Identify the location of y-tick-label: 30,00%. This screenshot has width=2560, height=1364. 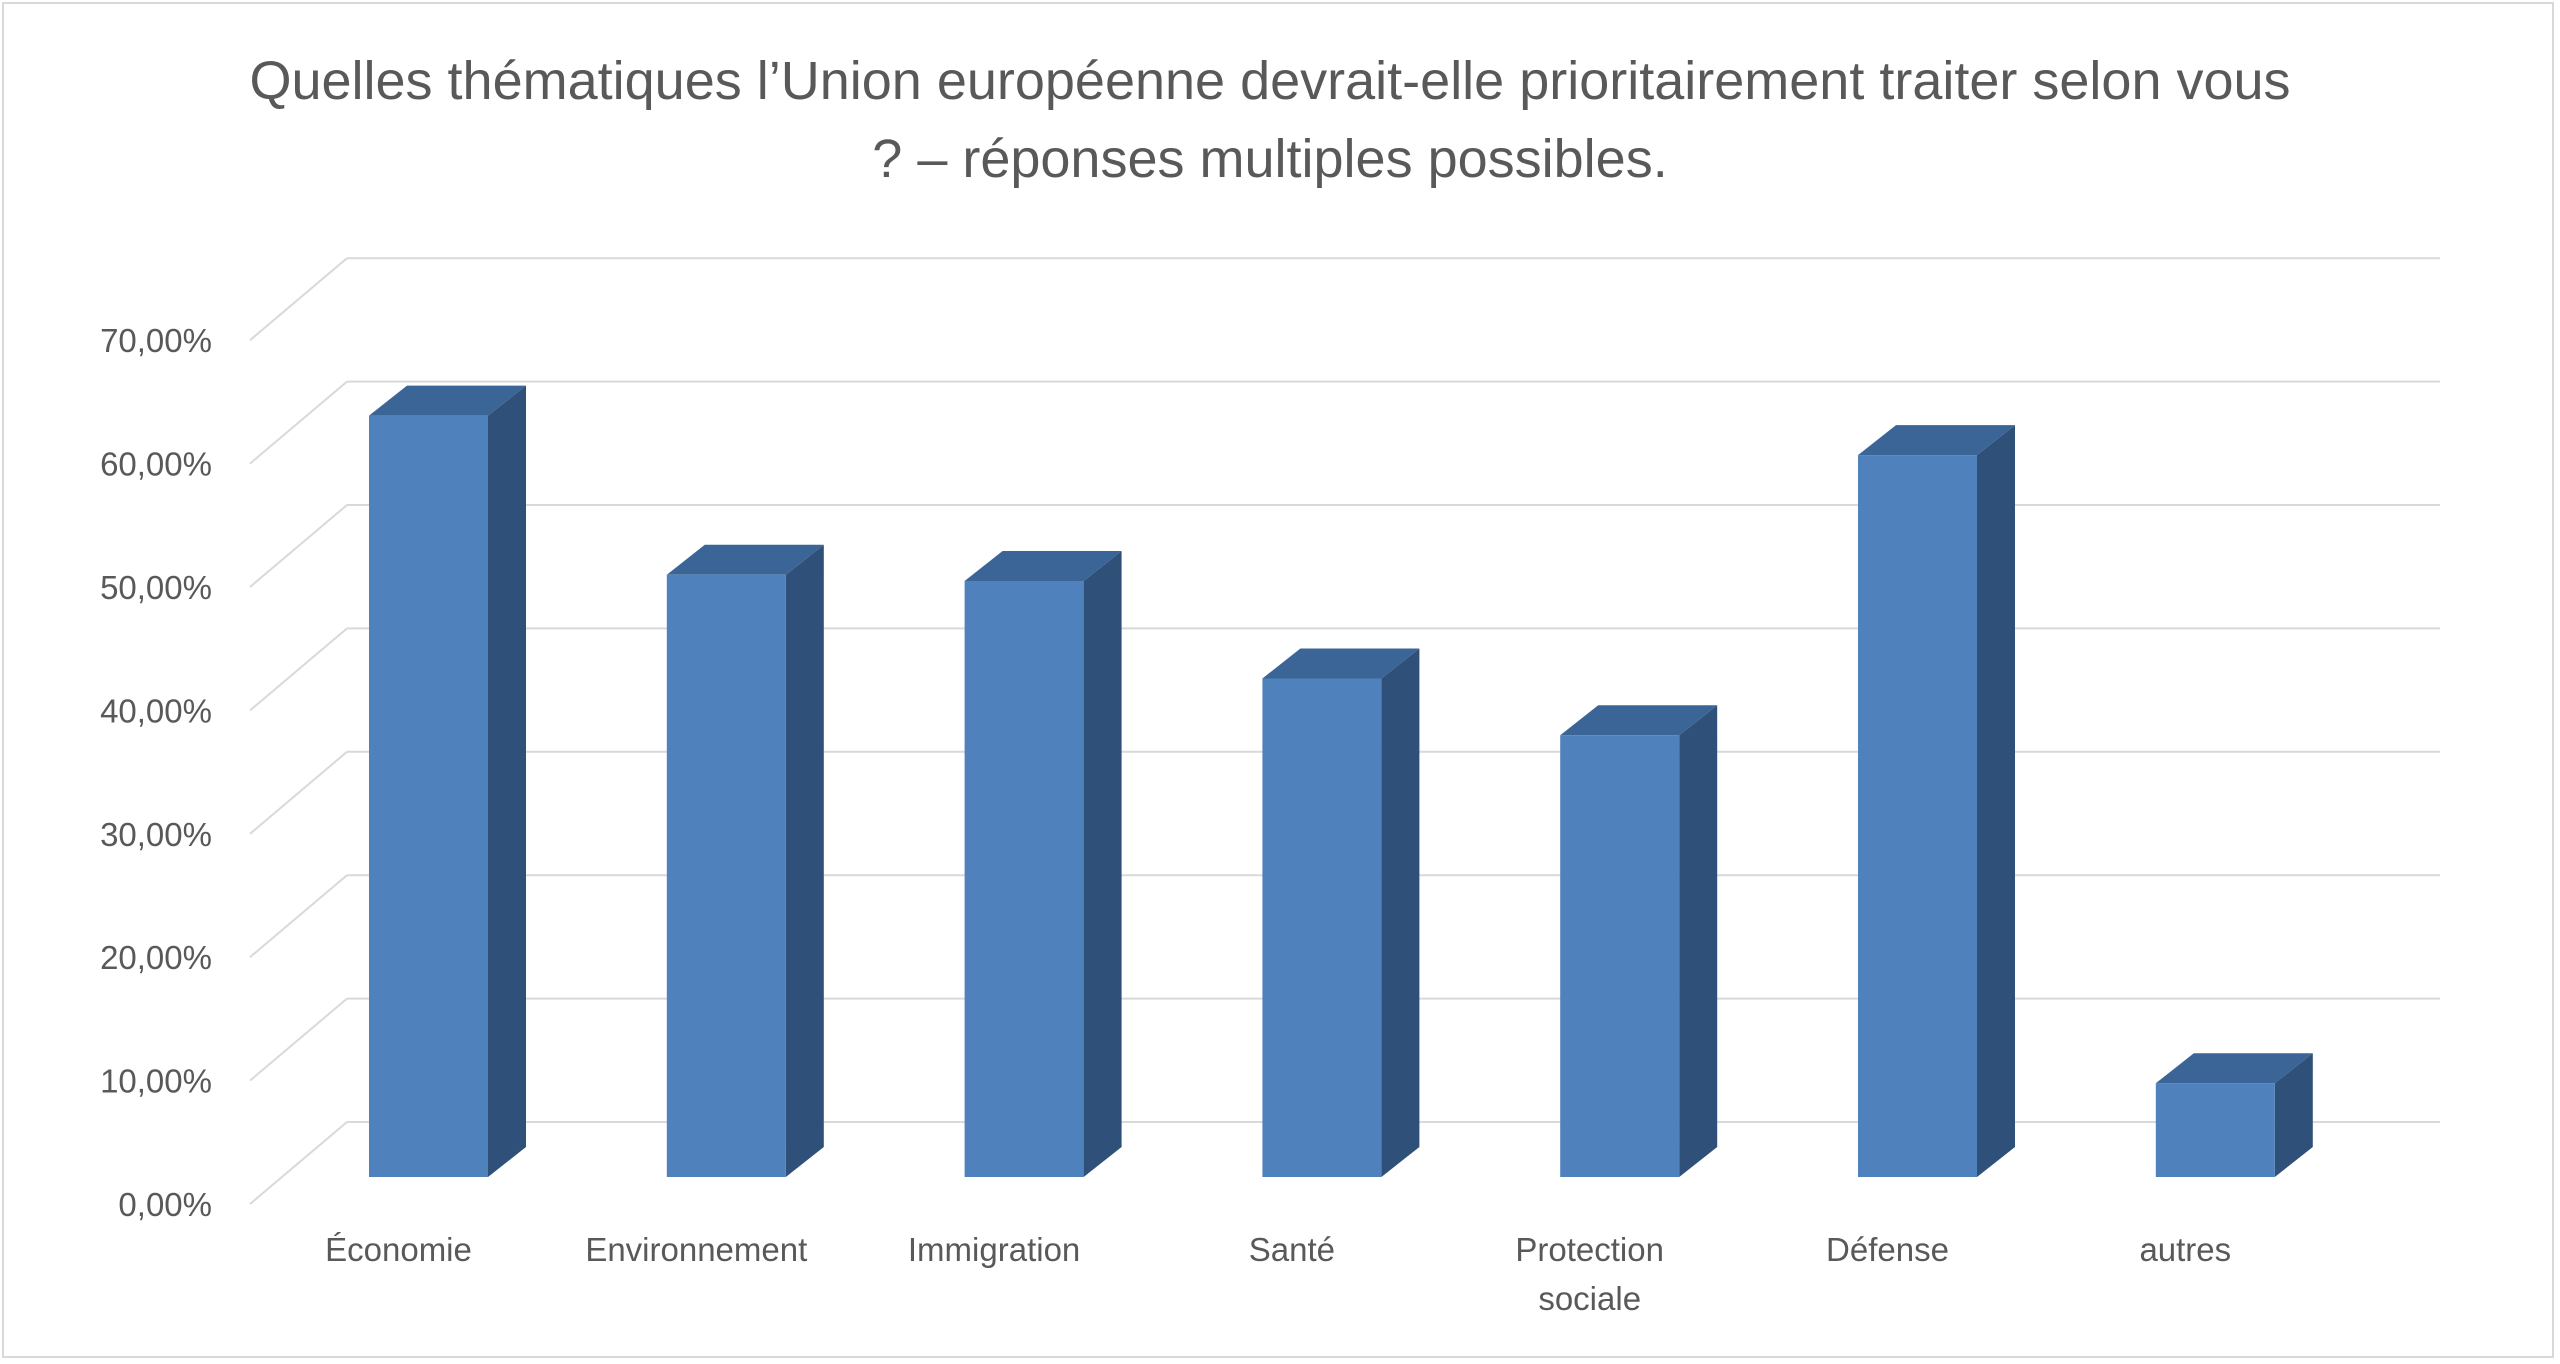
(156, 834).